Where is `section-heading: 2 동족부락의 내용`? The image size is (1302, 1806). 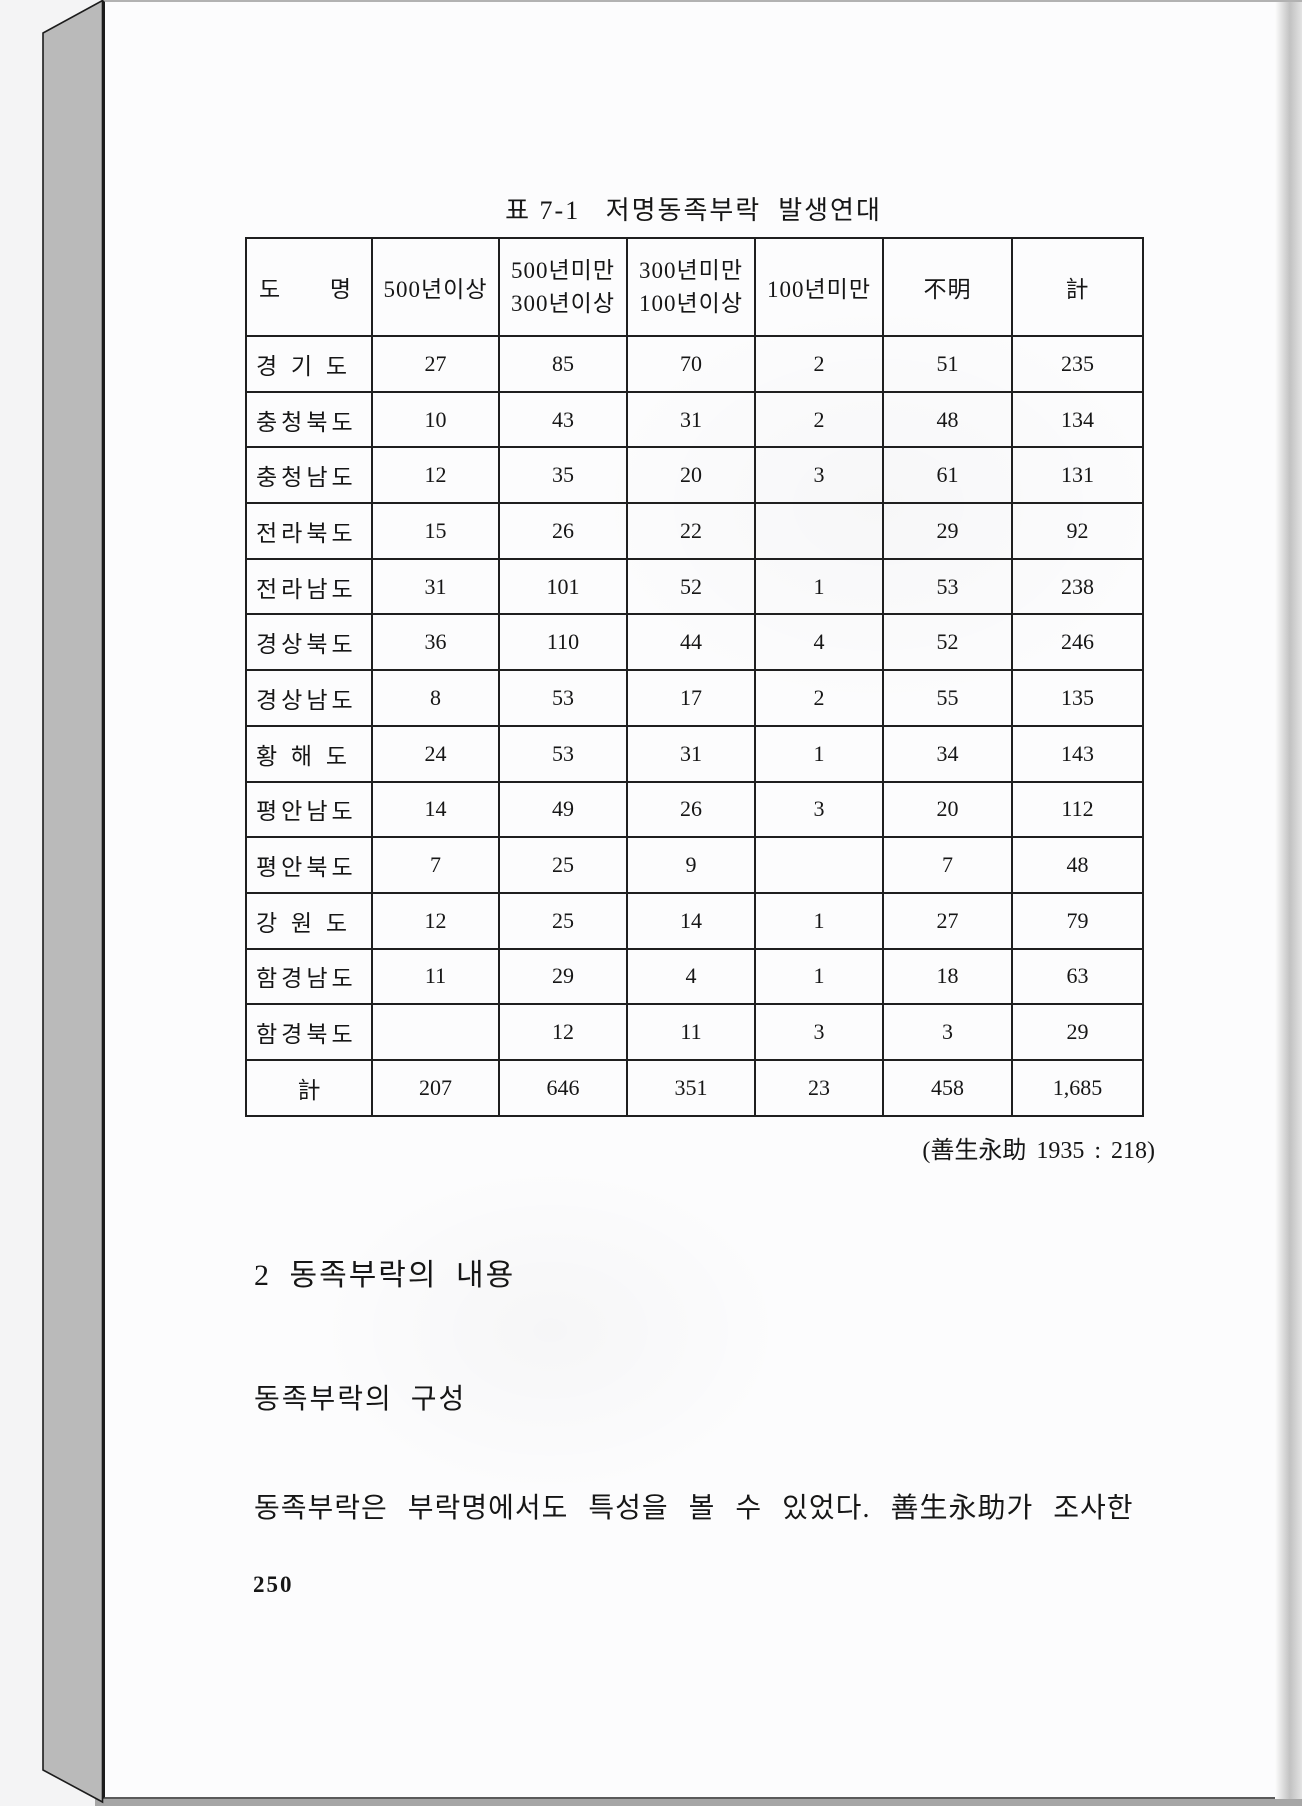 section-heading: 2 동족부락의 내용 is located at coordinates (385, 1275).